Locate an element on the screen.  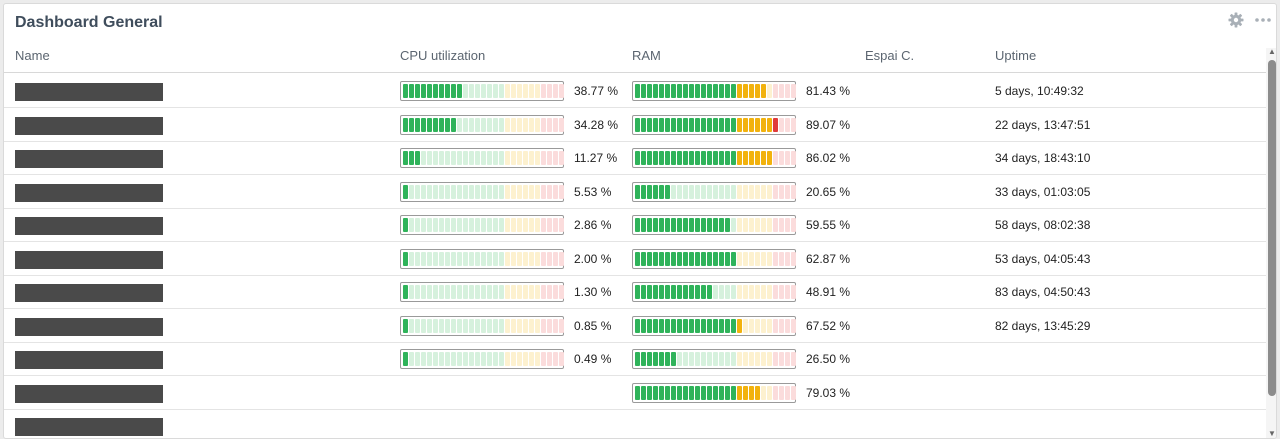
table-row: 0.49 % 26.50 % is located at coordinates (635, 359).